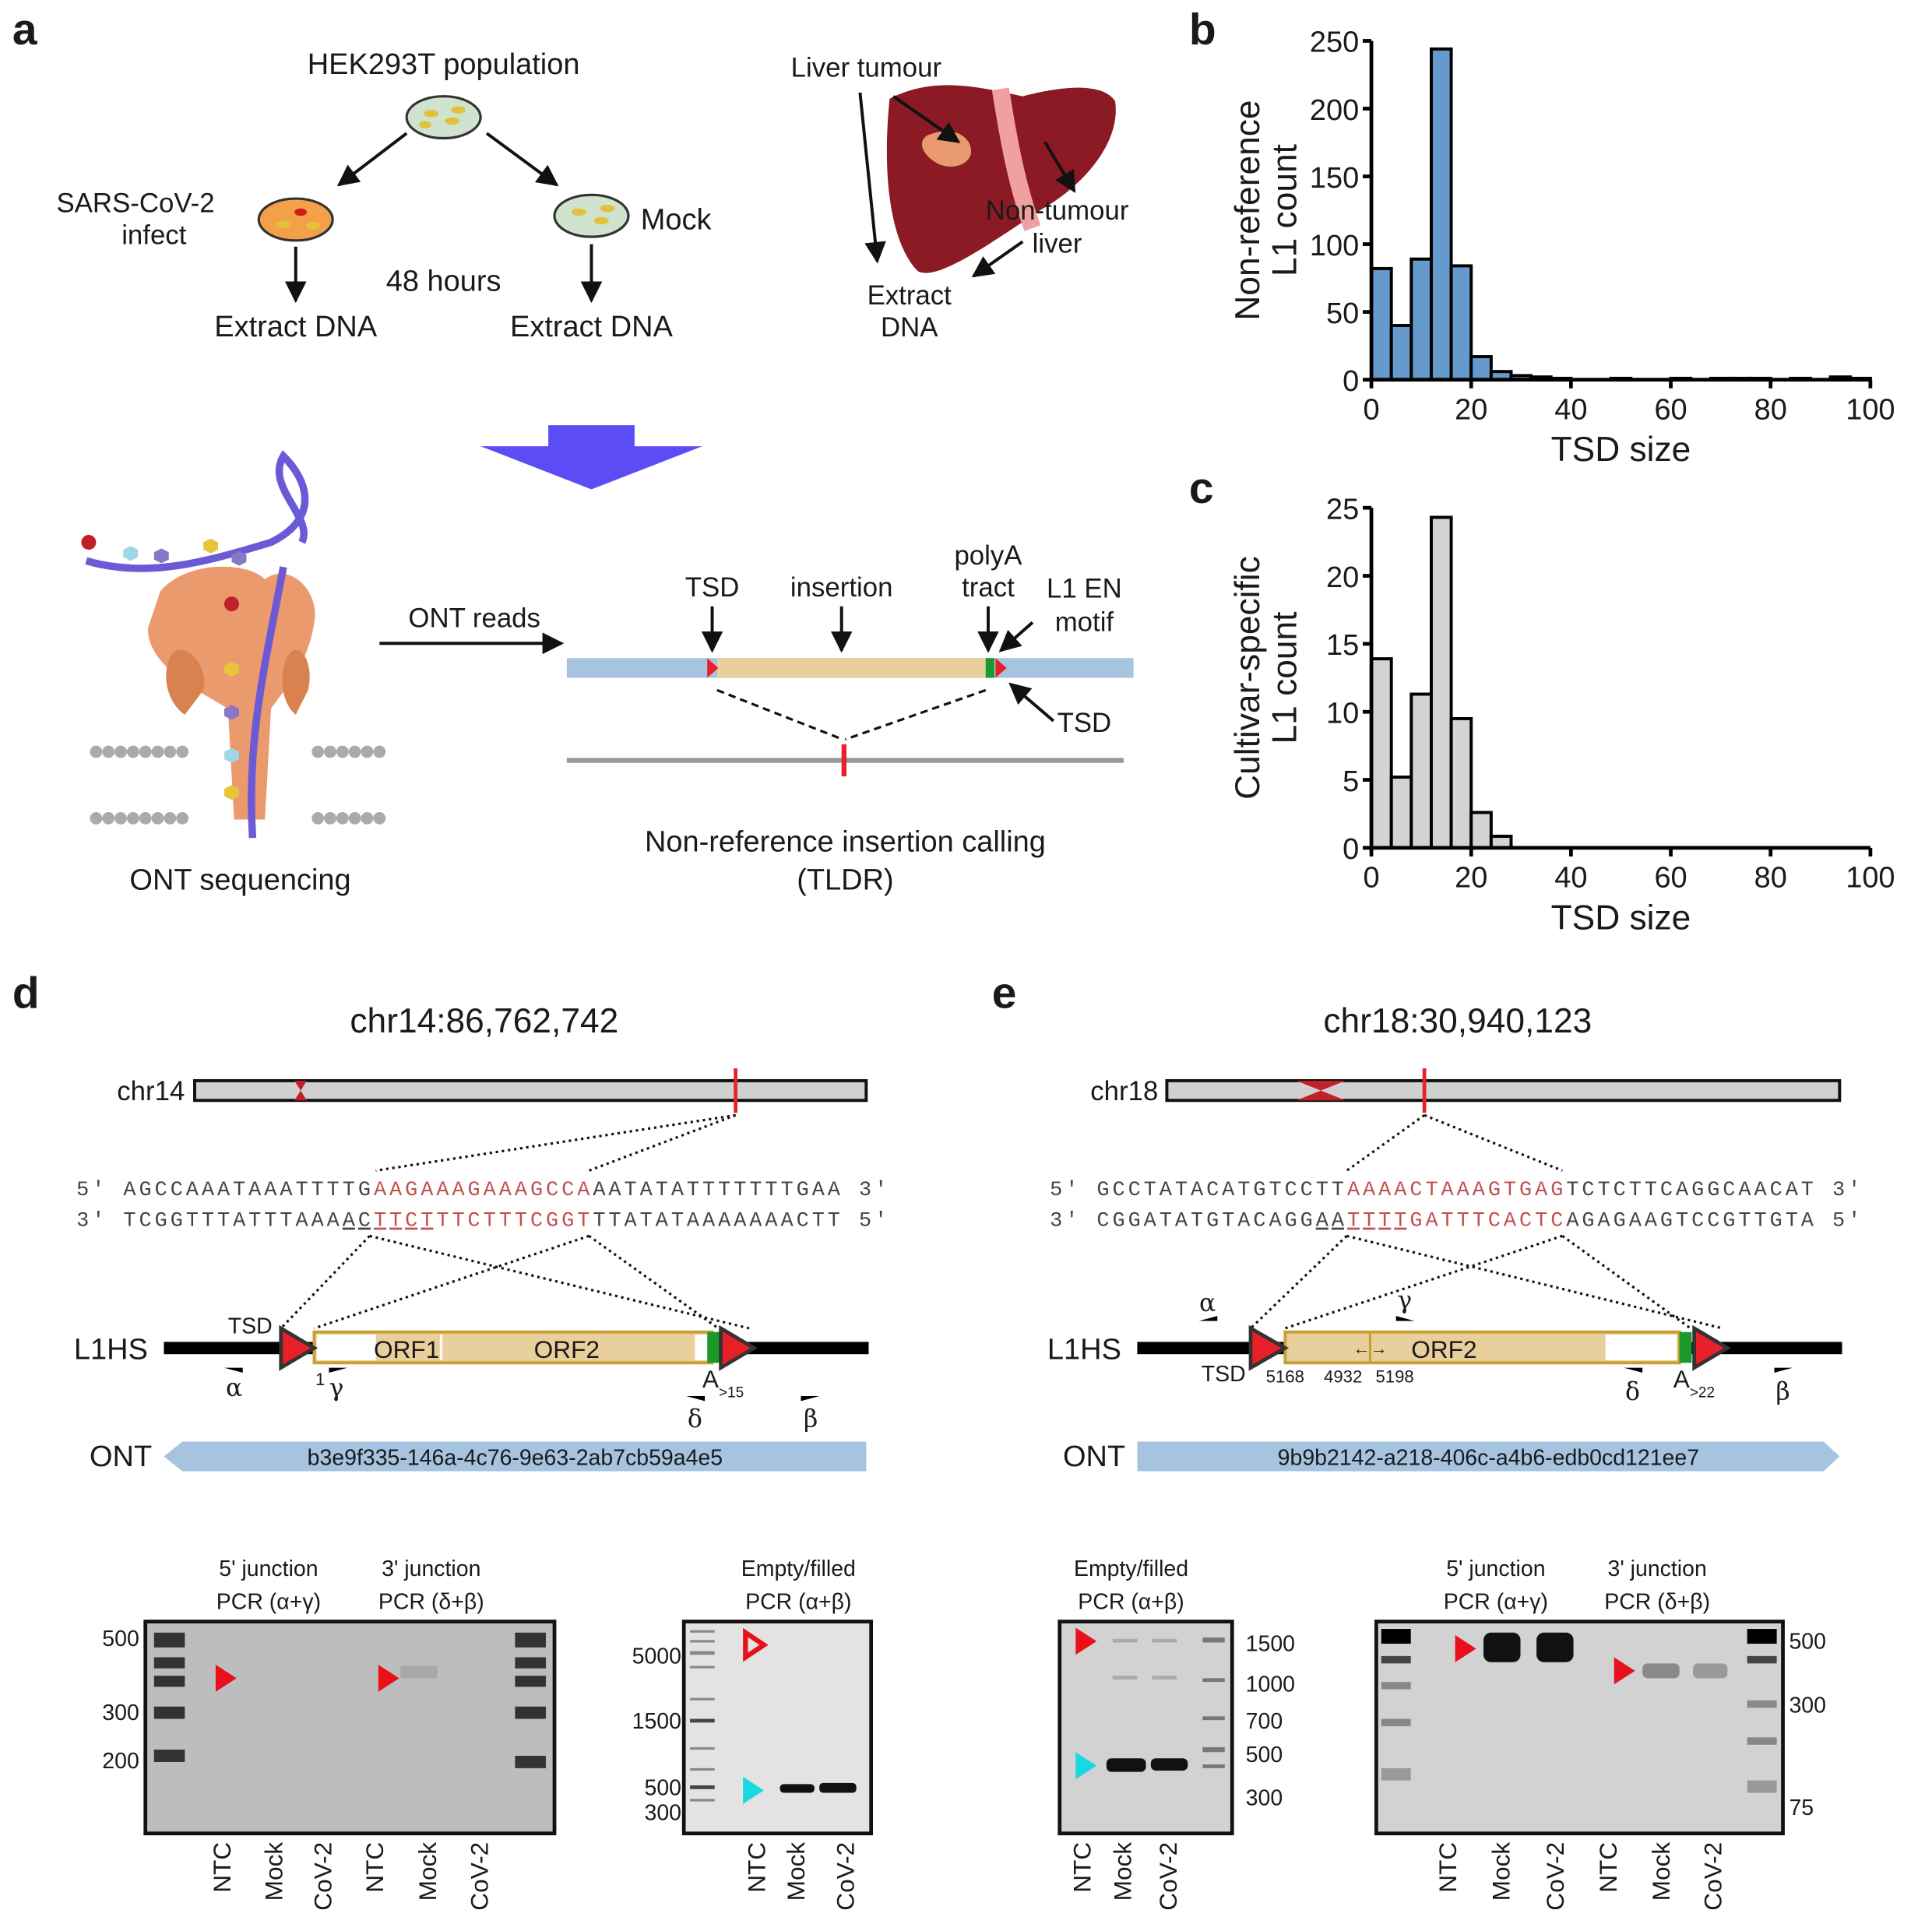 The image size is (1932, 1931). I want to click on ladder-label: 300, so click(1264, 1798).